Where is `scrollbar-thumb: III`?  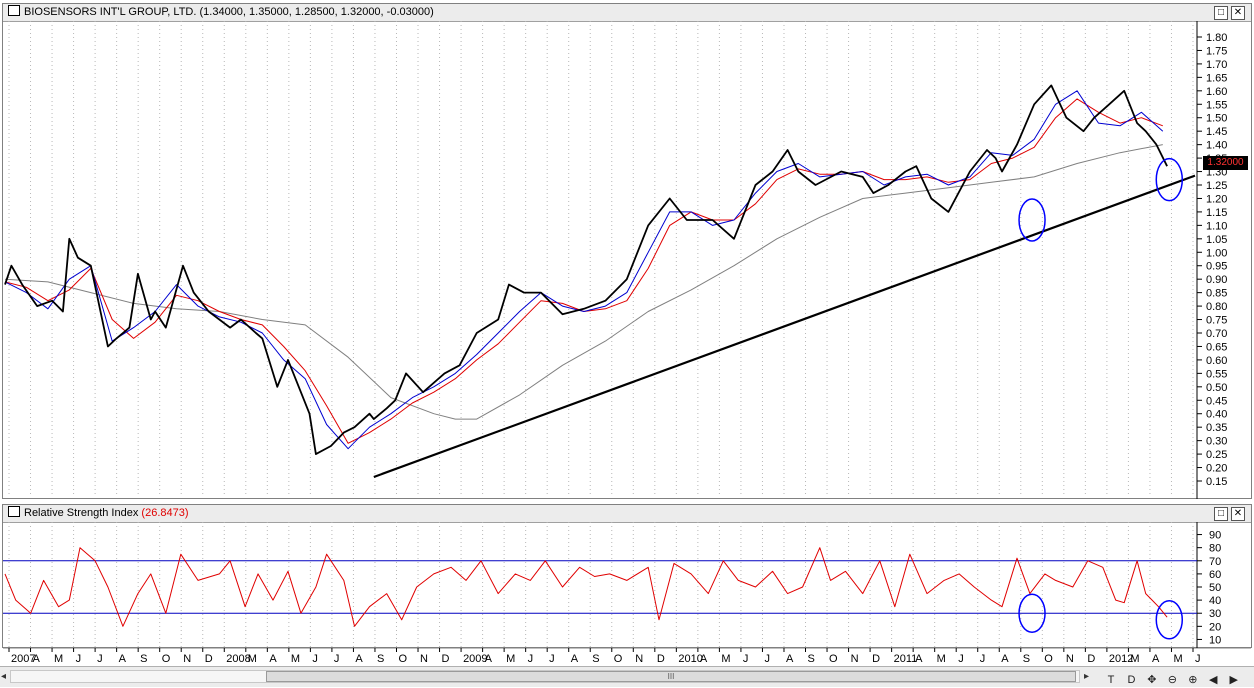
scrollbar-thumb: III is located at coordinates (671, 676).